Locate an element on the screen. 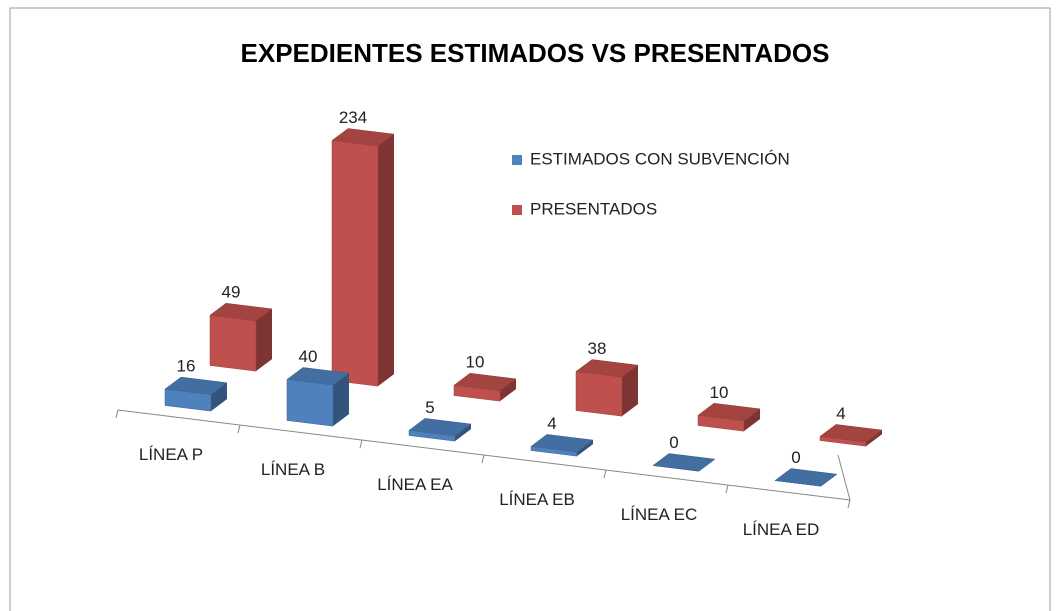 This screenshot has height=611, width=1058. data-label: 5 is located at coordinates (429, 407).